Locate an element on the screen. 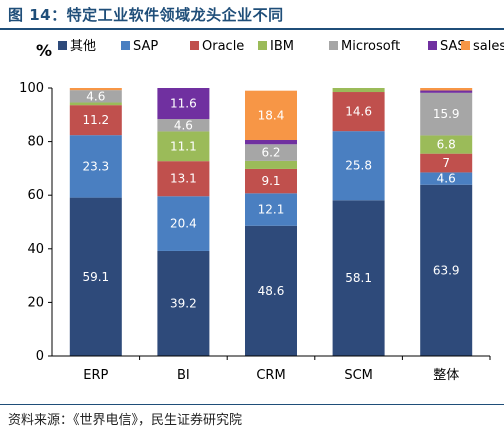  data-label-2-2: 9.1 is located at coordinates (270, 181).